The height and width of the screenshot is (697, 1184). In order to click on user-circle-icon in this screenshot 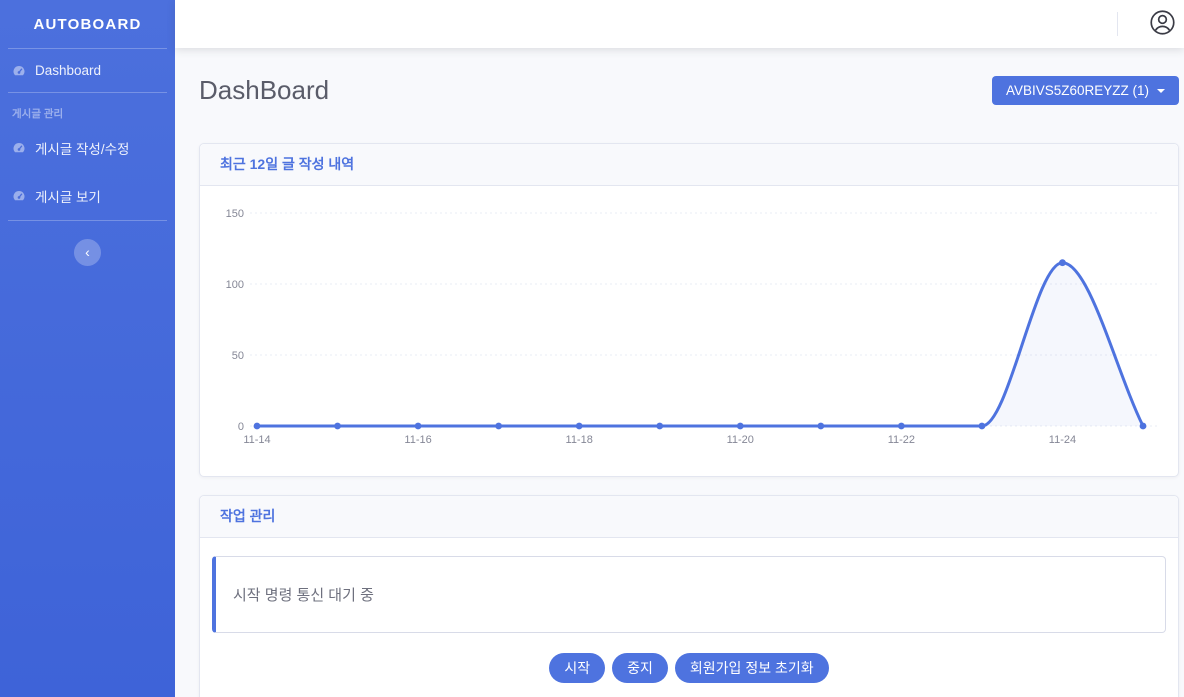, I will do `click(1162, 24)`.